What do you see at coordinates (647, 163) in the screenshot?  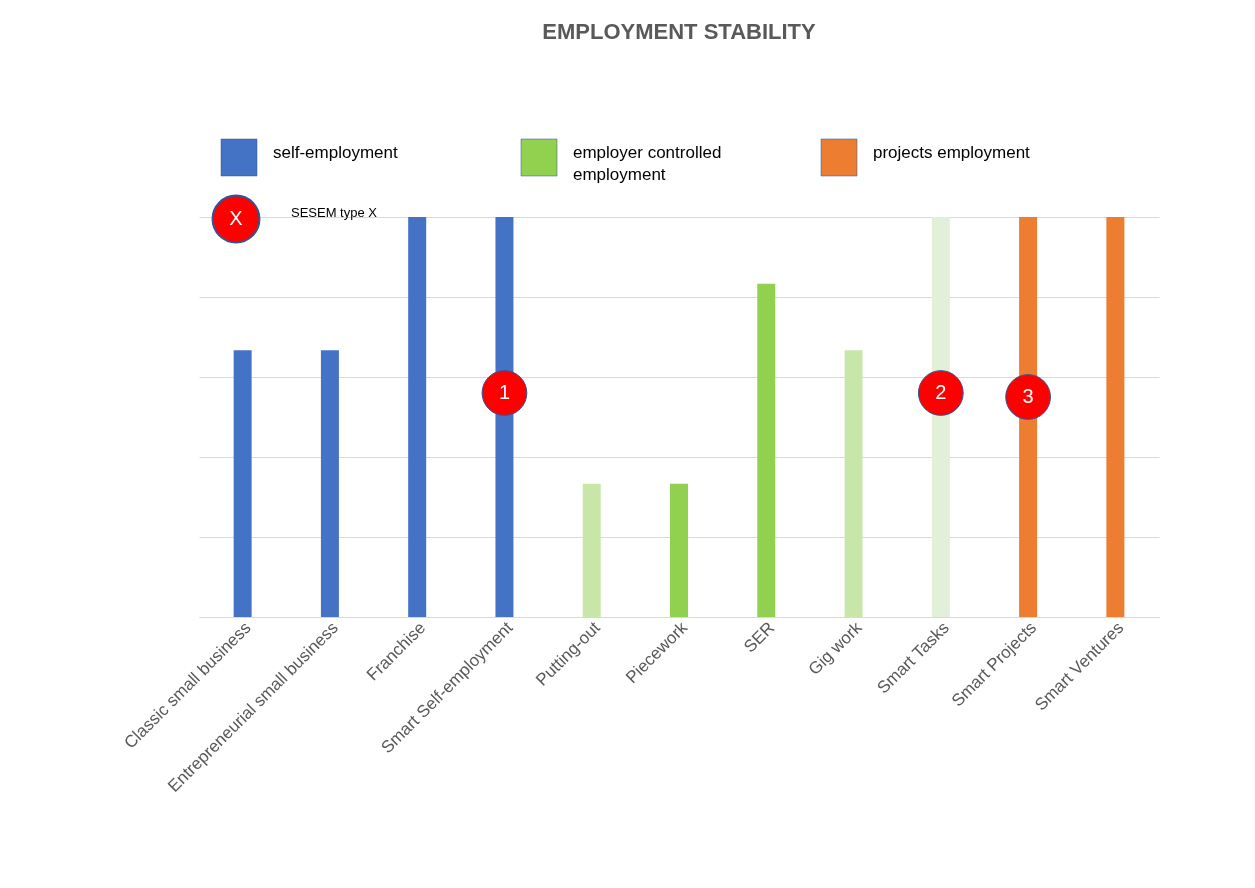 I see `legend-label: employer controlled employment` at bounding box center [647, 163].